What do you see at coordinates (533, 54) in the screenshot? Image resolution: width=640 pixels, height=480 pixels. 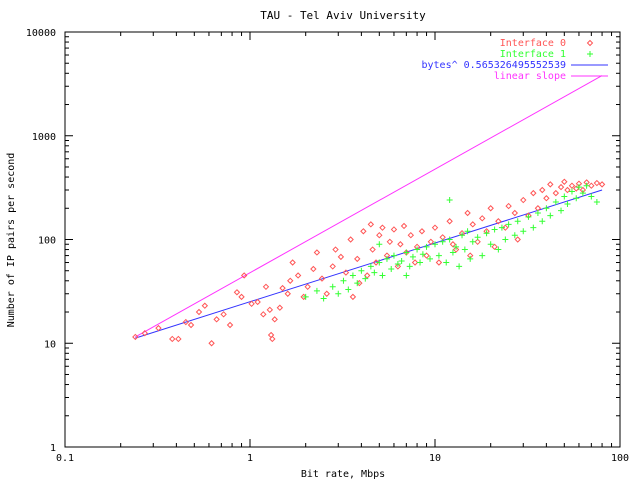 I see `legend-label: Interface 1` at bounding box center [533, 54].